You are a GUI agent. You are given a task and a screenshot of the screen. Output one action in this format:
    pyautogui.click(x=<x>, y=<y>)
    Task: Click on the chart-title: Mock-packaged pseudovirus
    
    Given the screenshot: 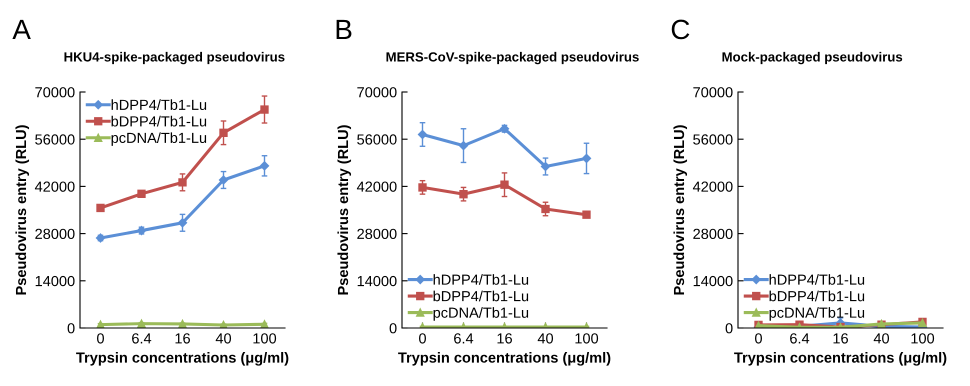 What is the action you would take?
    pyautogui.click(x=812, y=58)
    